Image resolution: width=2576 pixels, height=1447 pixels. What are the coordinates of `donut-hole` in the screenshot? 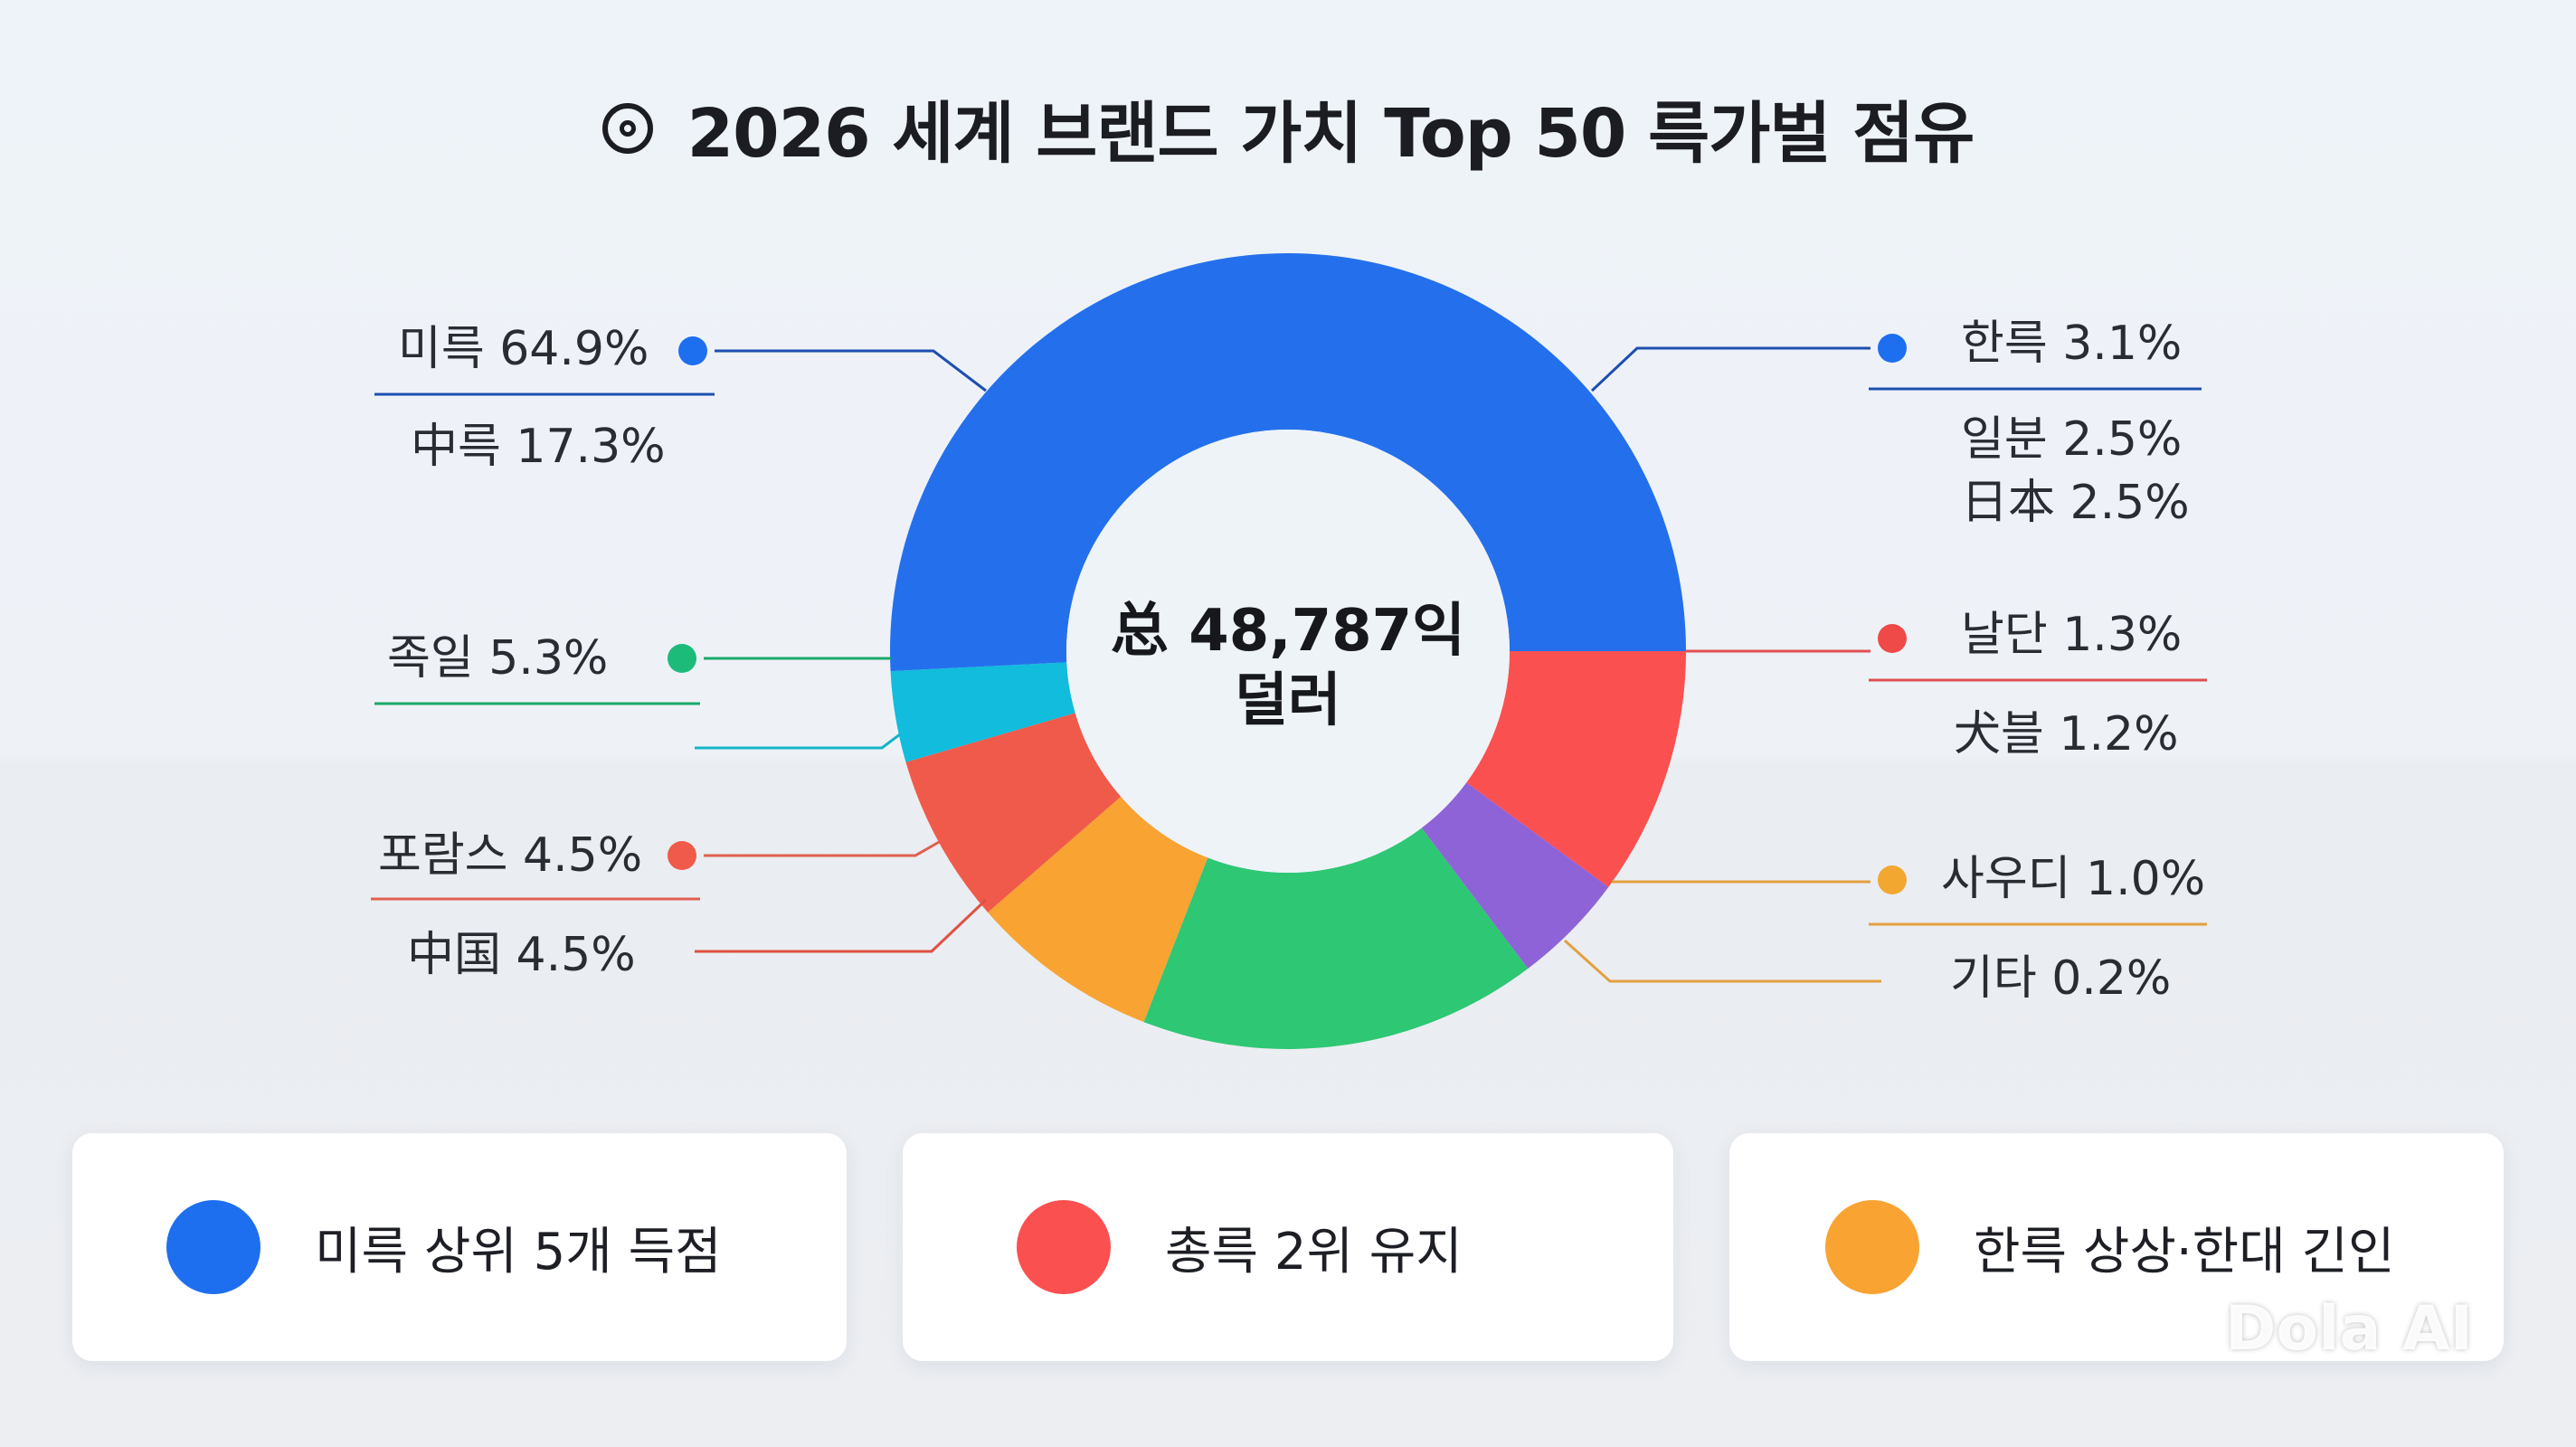 It's located at (1288, 651).